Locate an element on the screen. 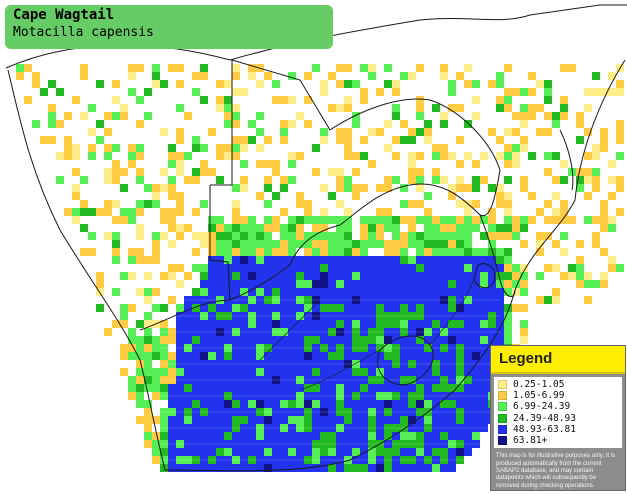 The image size is (627, 494). legend-swatch is located at coordinates (502, 396).